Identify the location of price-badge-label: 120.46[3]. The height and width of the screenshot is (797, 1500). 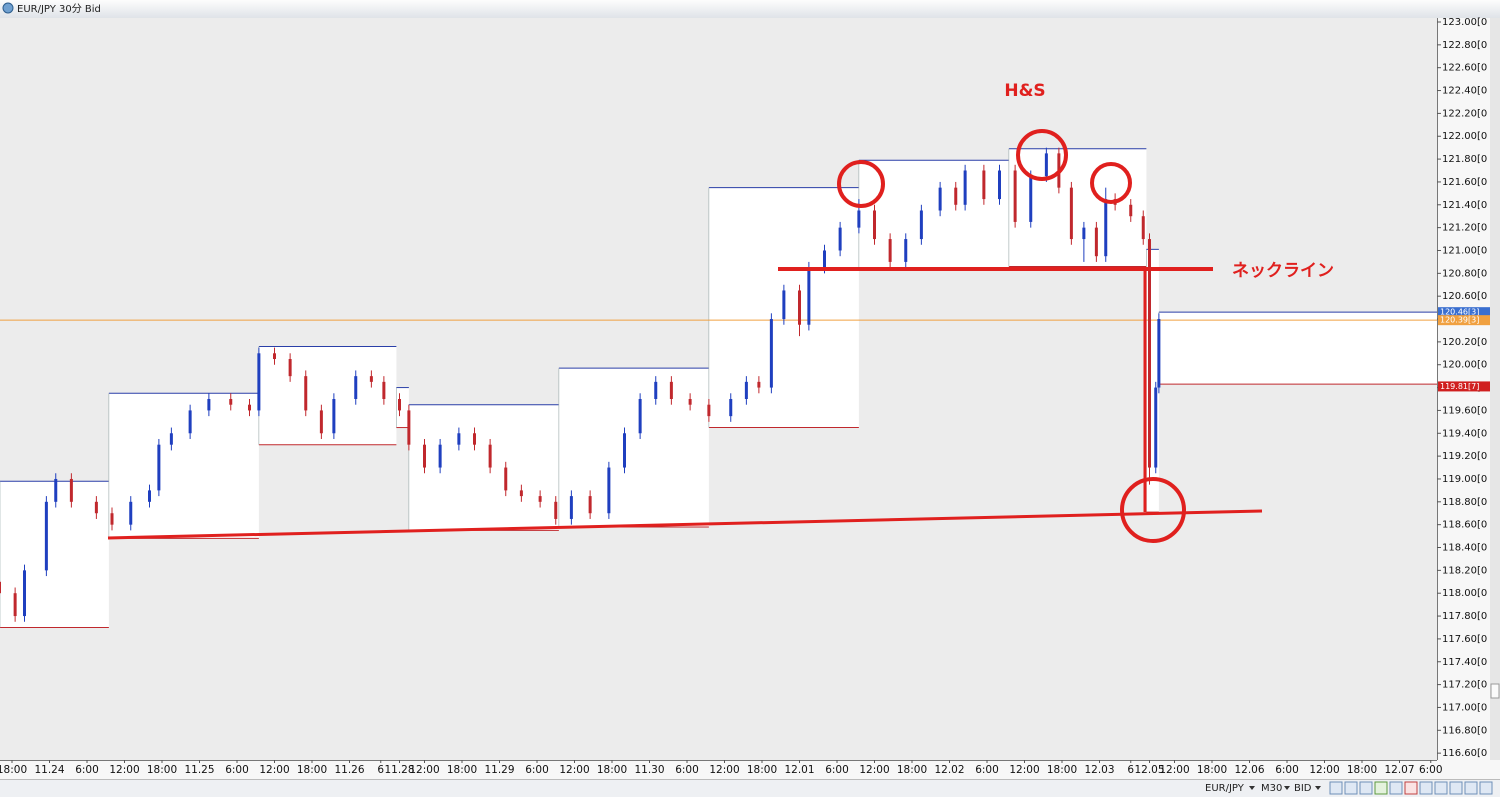
(1459, 312).